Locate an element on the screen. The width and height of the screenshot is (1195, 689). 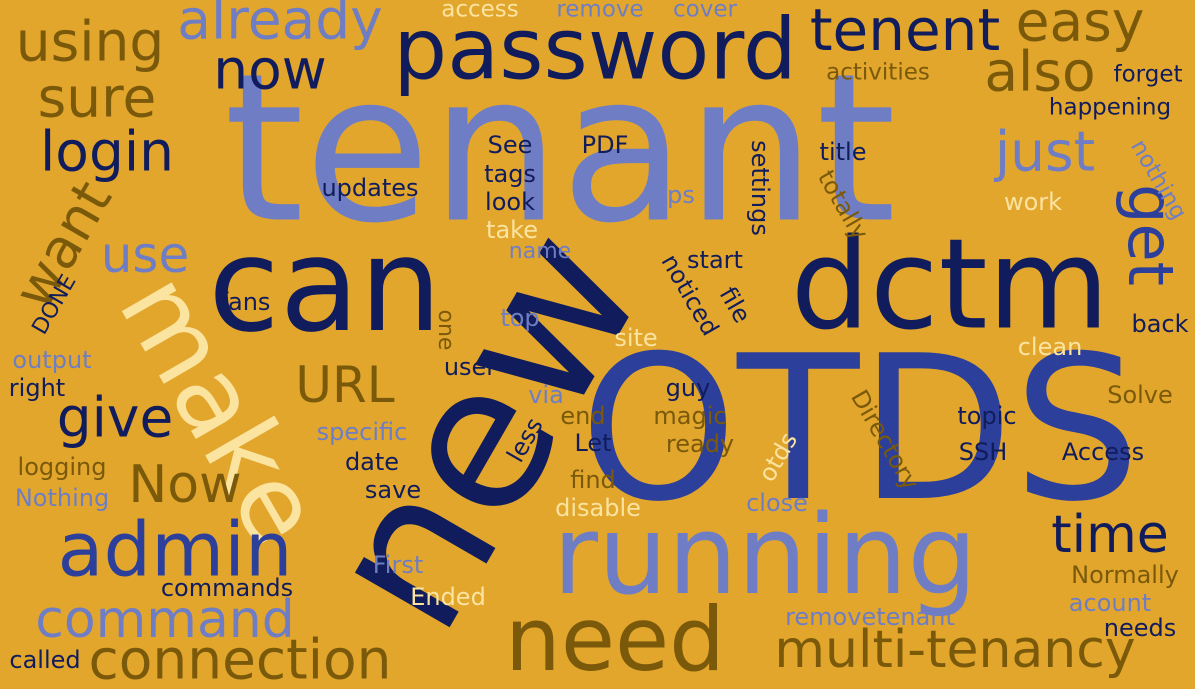
word-title: title is located at coordinates (843, 152).